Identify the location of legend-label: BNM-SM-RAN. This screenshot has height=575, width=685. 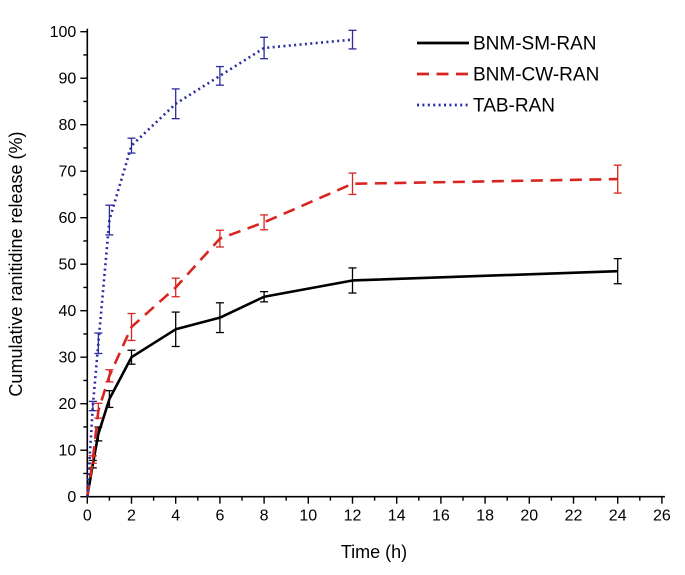
(535, 44).